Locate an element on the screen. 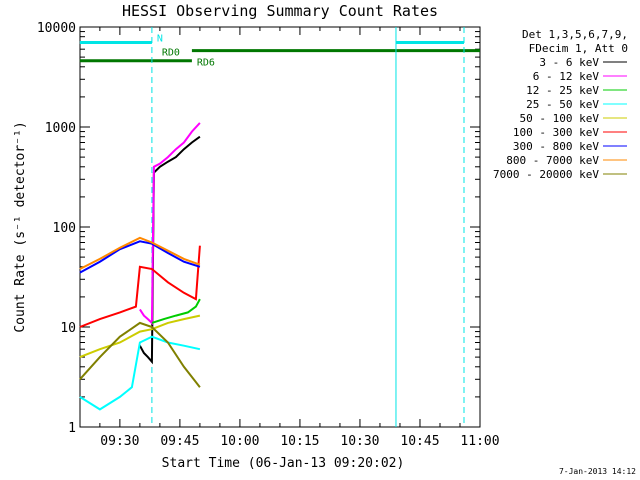 The height and width of the screenshot is (480, 640). legend-label: 300 - 800 keV is located at coordinates (556, 146).